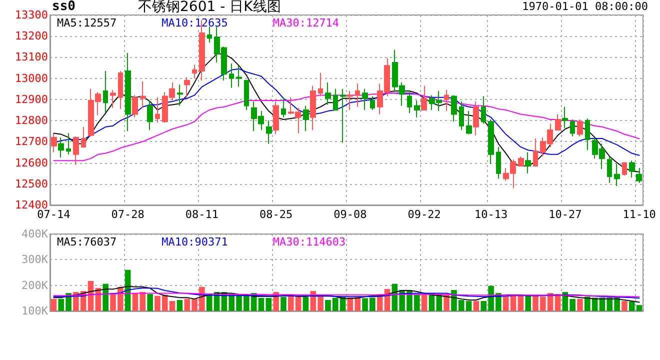 The image size is (660, 360). Describe the element at coordinates (31, 78) in the screenshot. I see `y-tick-label: 13000` at that location.